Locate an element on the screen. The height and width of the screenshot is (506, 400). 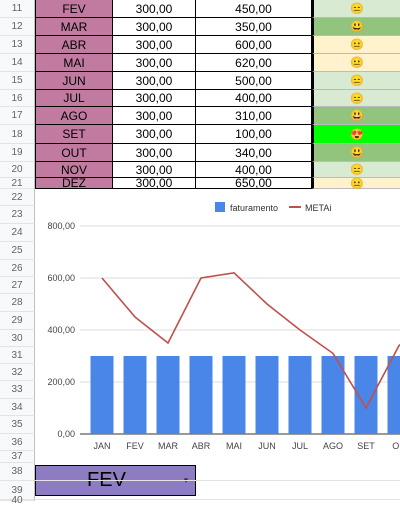
meta-cell: 400,00 is located at coordinates (254, 98).